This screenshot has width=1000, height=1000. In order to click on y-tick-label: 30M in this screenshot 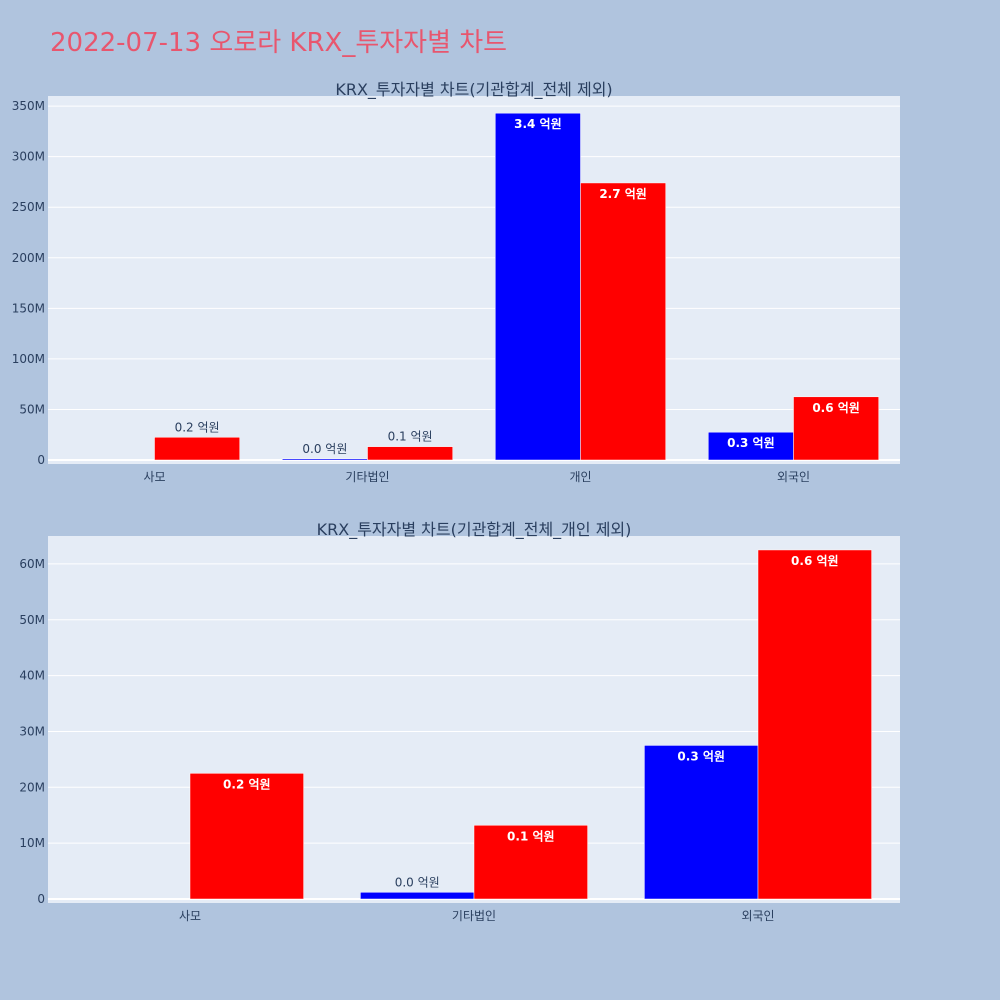, I will do `click(32, 731)`.